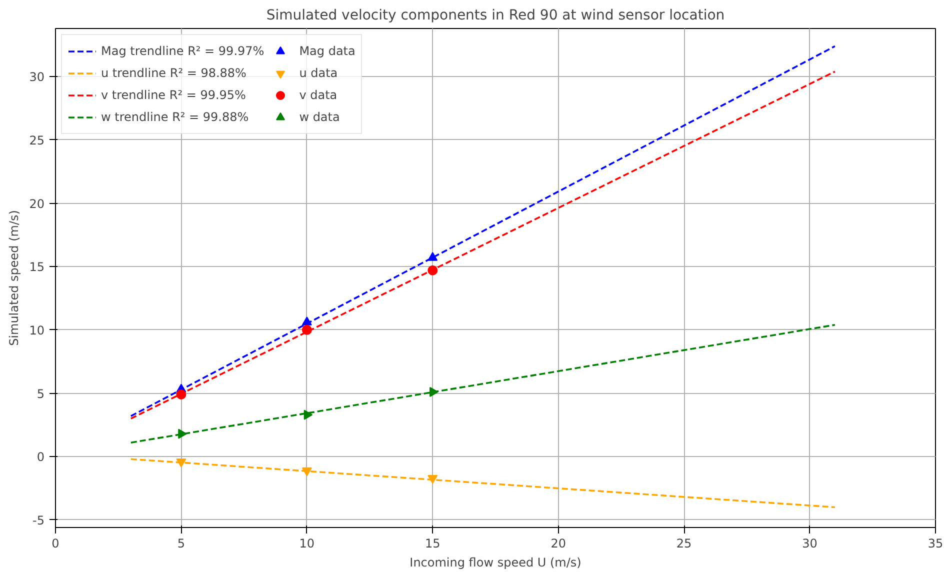 The image size is (944, 572). I want to click on x-tick-label: 5, so click(181, 543).